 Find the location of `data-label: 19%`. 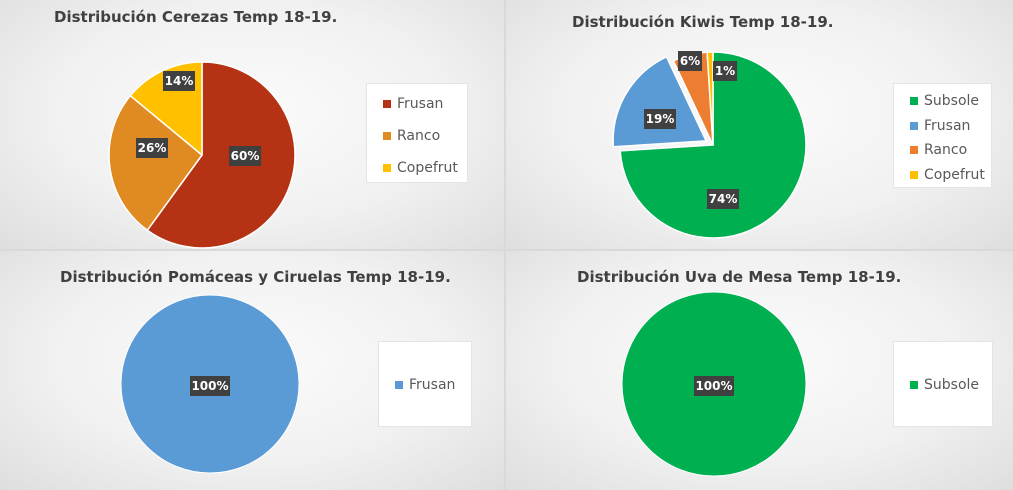

data-label: 19% is located at coordinates (660, 119).